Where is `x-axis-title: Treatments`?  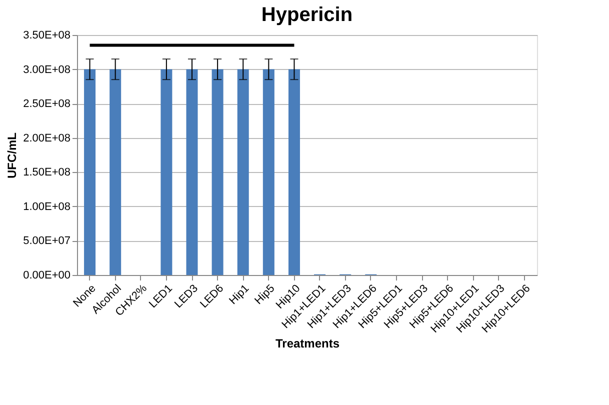
x-axis-title: Treatments is located at coordinates (307, 343).